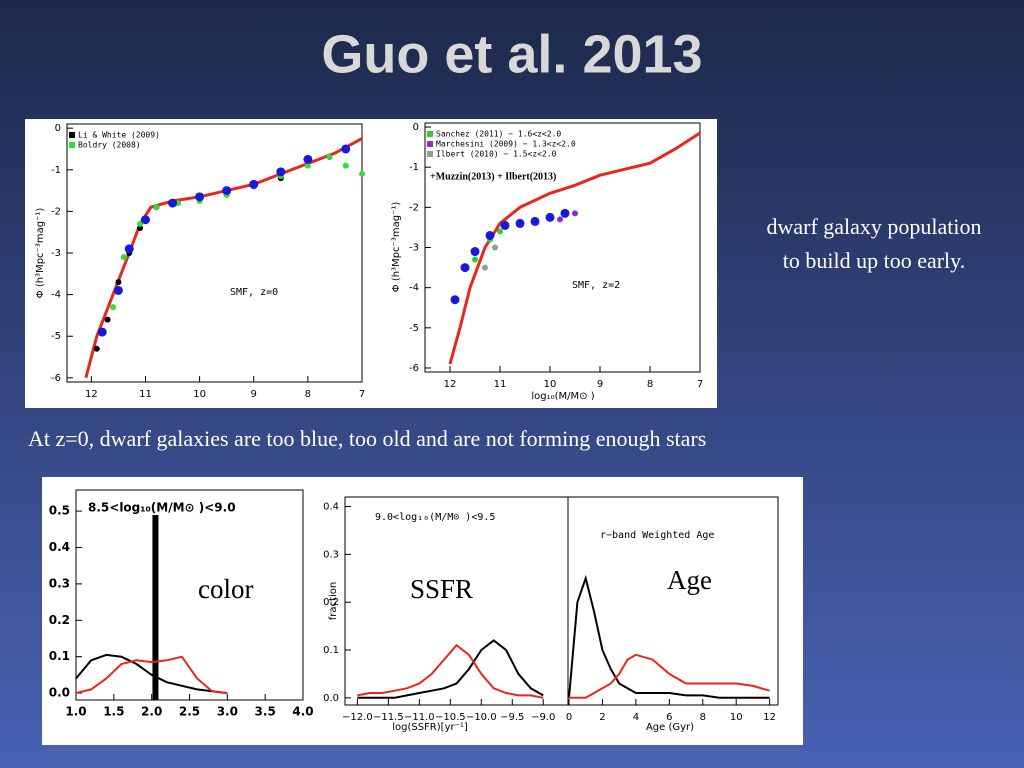 The width and height of the screenshot is (1024, 768). What do you see at coordinates (58, 128) in the screenshot?
I see `y-tick-label: 0` at bounding box center [58, 128].